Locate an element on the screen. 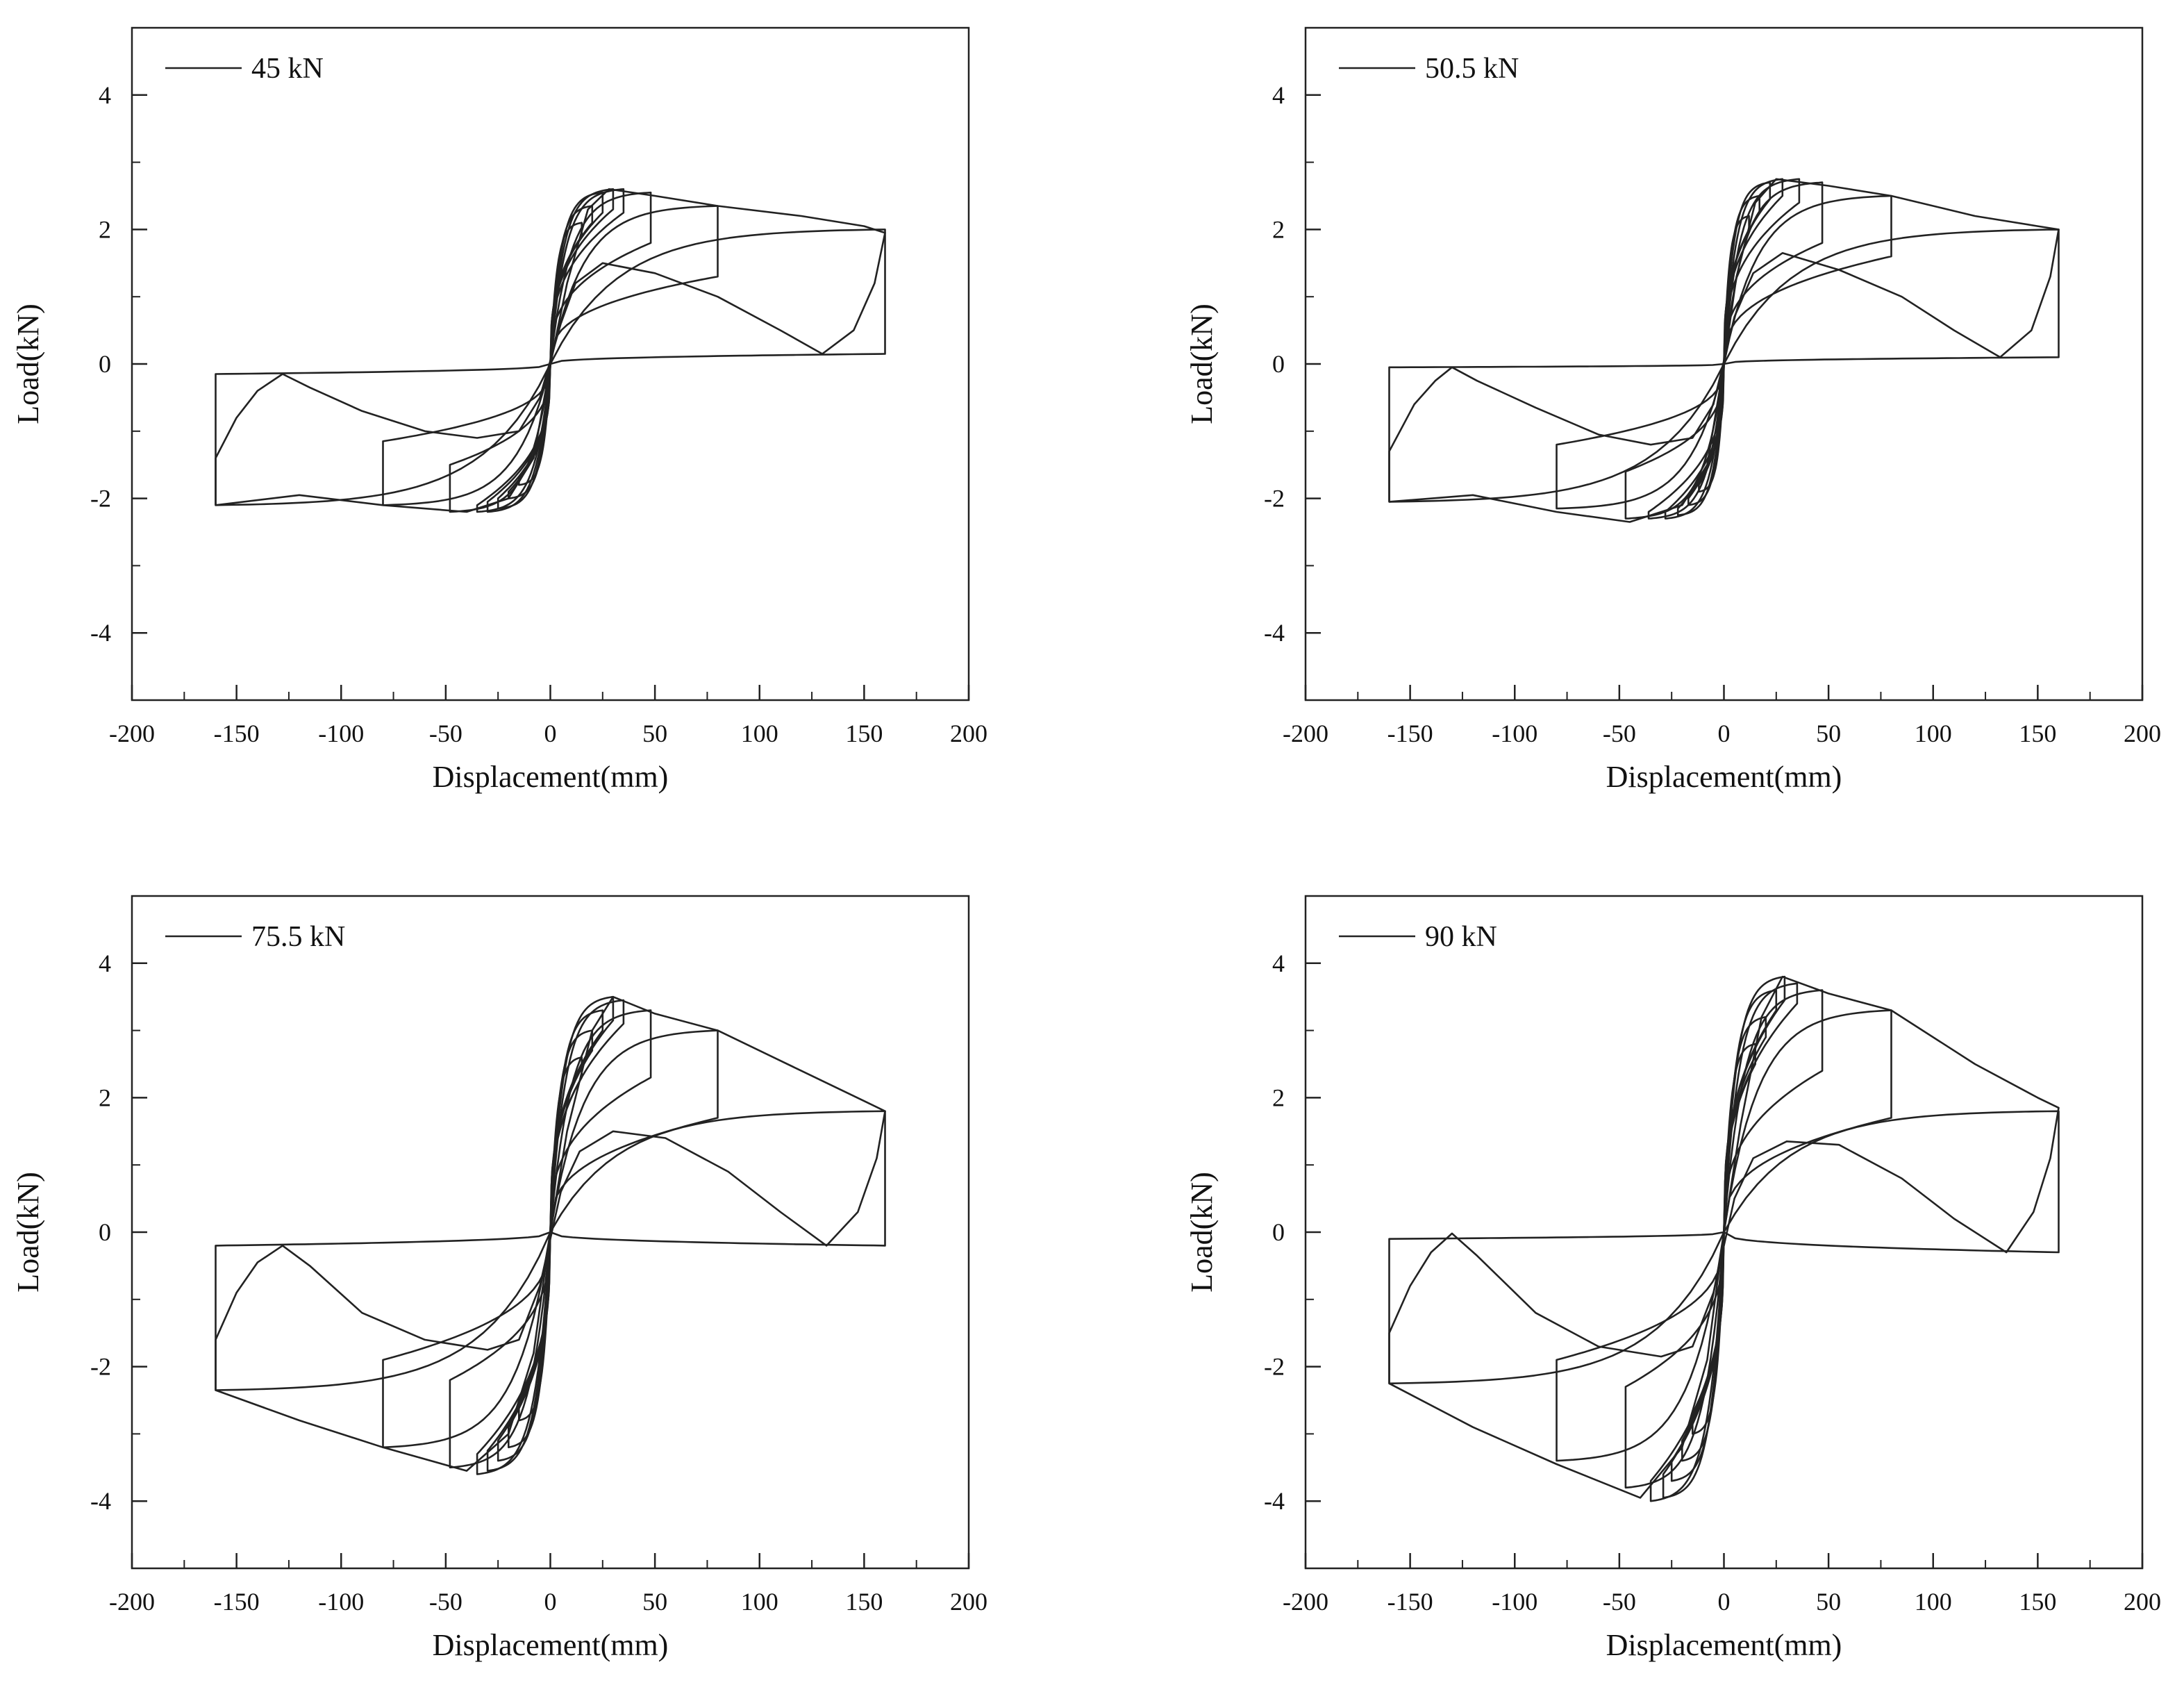 The image size is (2184, 1701). hysteresis-loop is located at coordinates (550, 350).